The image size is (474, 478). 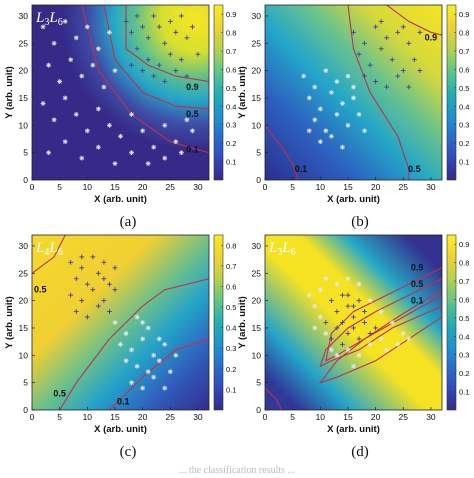 I want to click on colorbar-tick-label: 0.2, so click(x=231, y=143).